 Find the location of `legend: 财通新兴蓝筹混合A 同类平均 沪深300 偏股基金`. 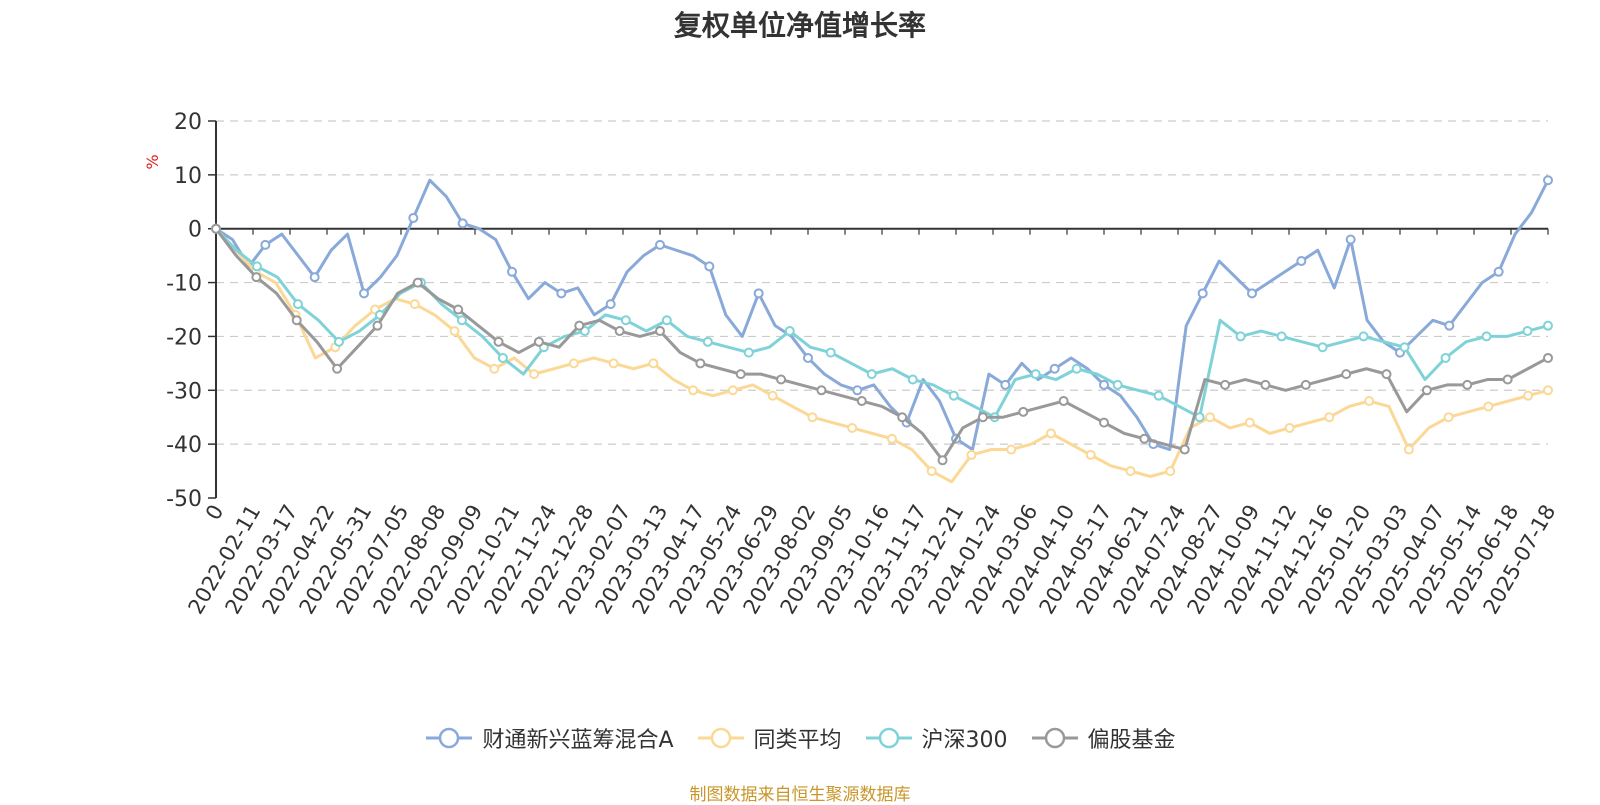

legend: 财通新兴蓝筹混合A 同类平均 沪深300 偏股基金 is located at coordinates (800, 738).